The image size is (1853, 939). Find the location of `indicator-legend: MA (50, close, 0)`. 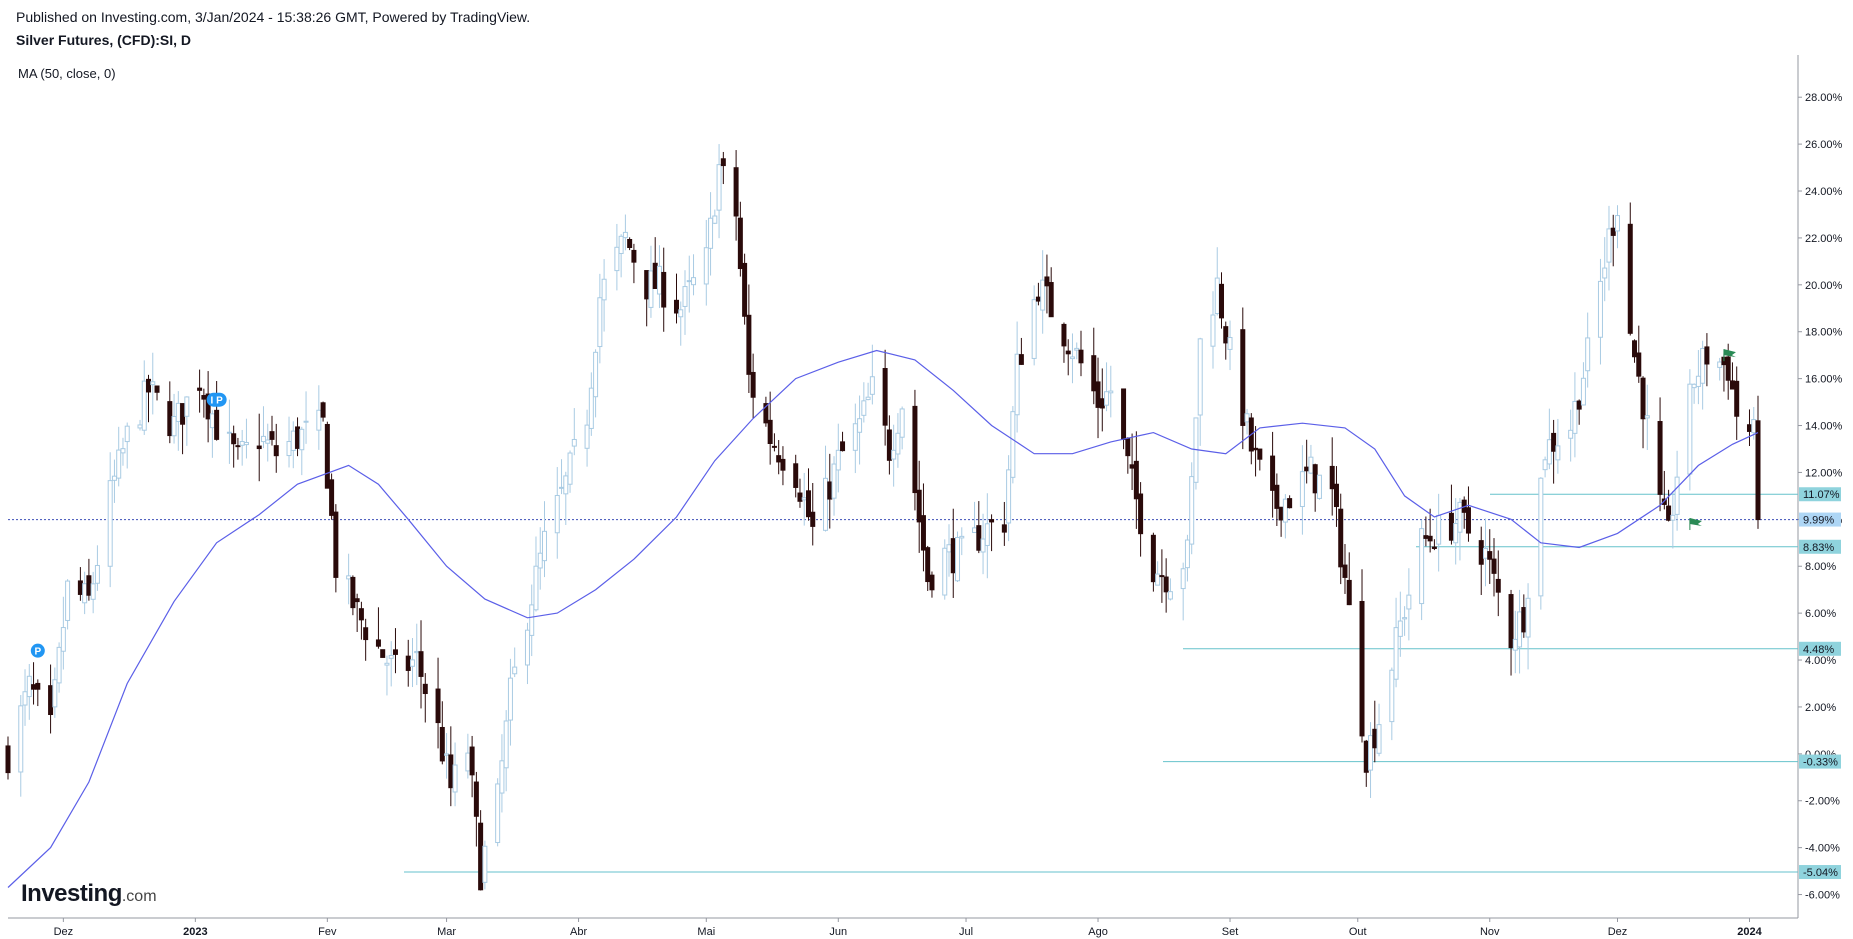

indicator-legend: MA (50, close, 0) is located at coordinates (67, 73).